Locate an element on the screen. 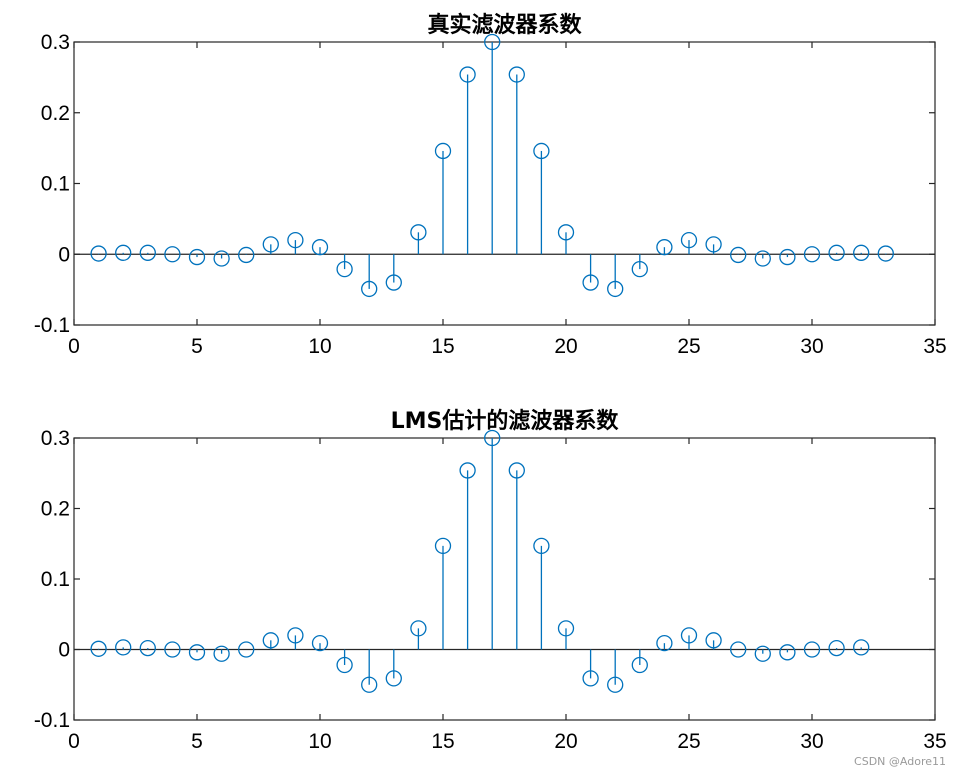 The height and width of the screenshot is (774, 962). plot-title: 真实滤波器系数 is located at coordinates (504, 25).